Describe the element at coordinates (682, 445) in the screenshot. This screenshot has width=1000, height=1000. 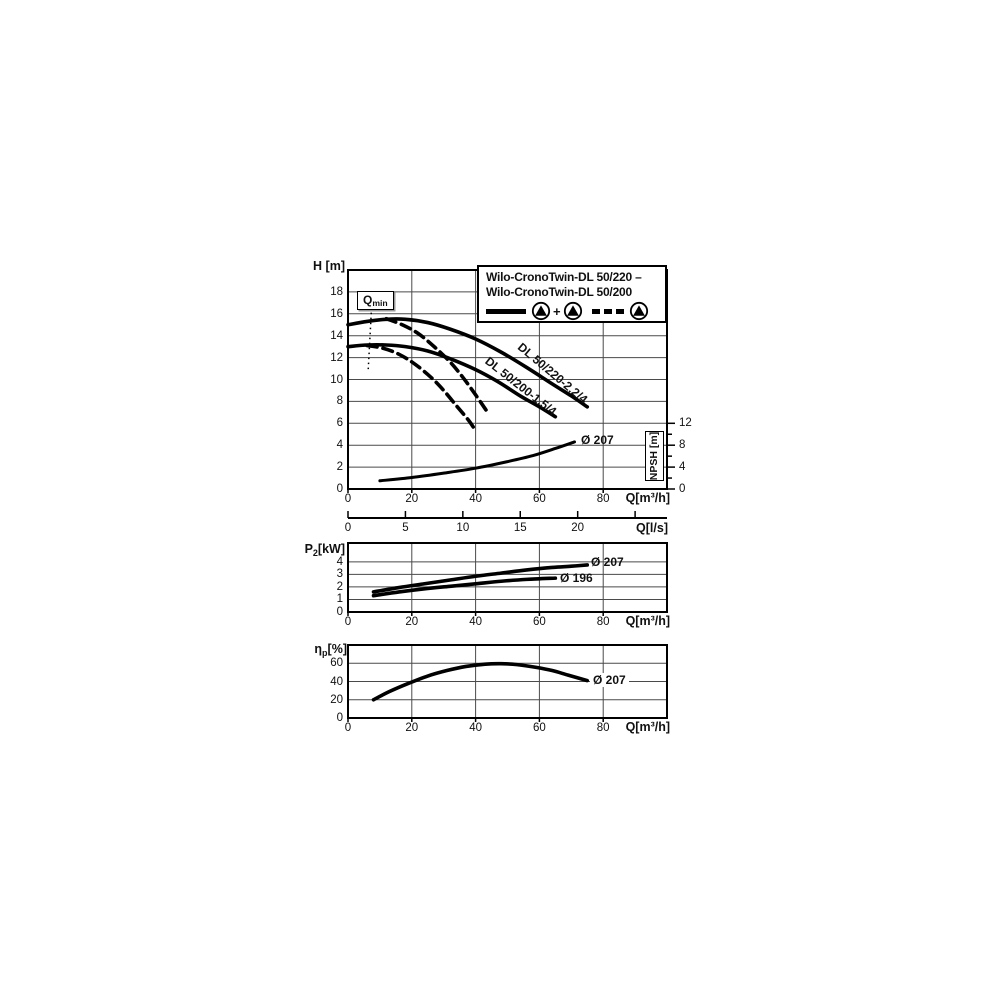
I see `npsh-tick-label: 8` at that location.